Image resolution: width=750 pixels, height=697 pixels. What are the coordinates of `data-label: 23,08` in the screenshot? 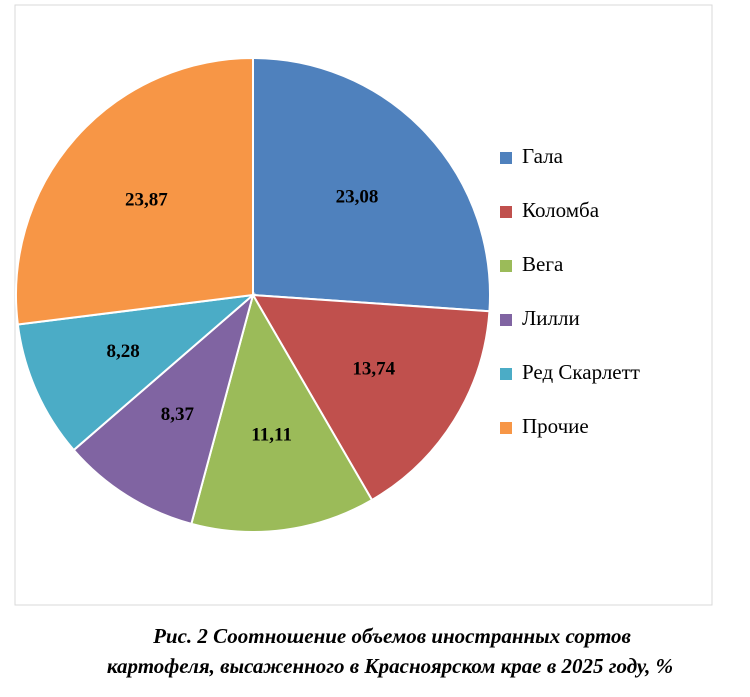 It's located at (357, 196).